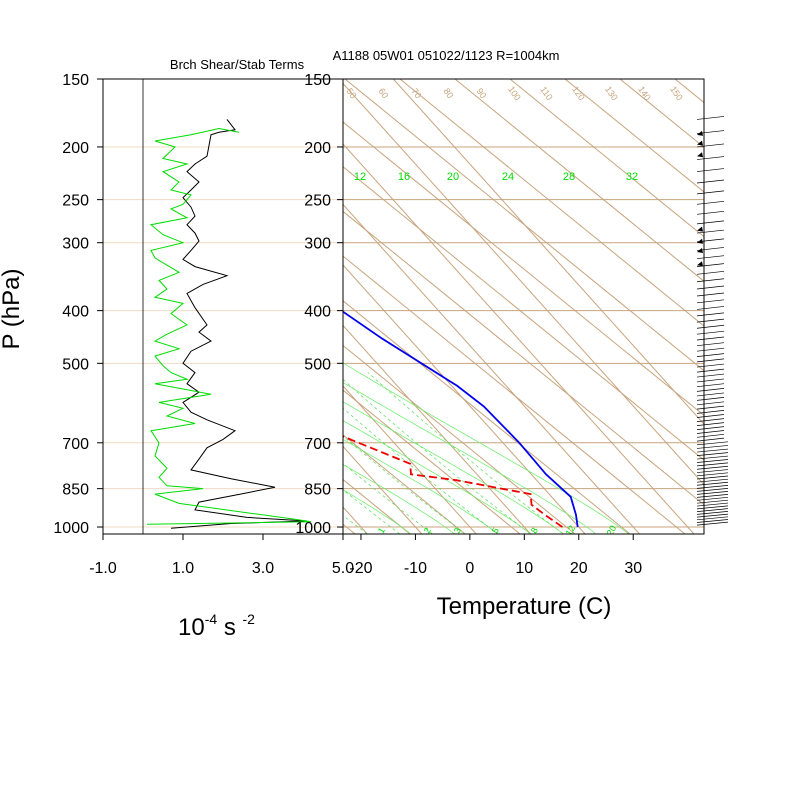 Image resolution: width=800 pixels, height=805 pixels. I want to click on dry-adiabat-label: 130, so click(611, 93).